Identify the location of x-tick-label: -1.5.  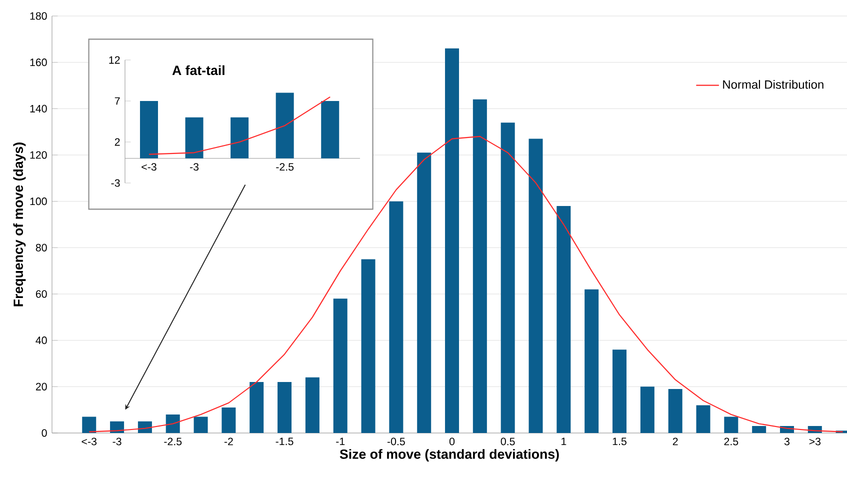
(285, 442).